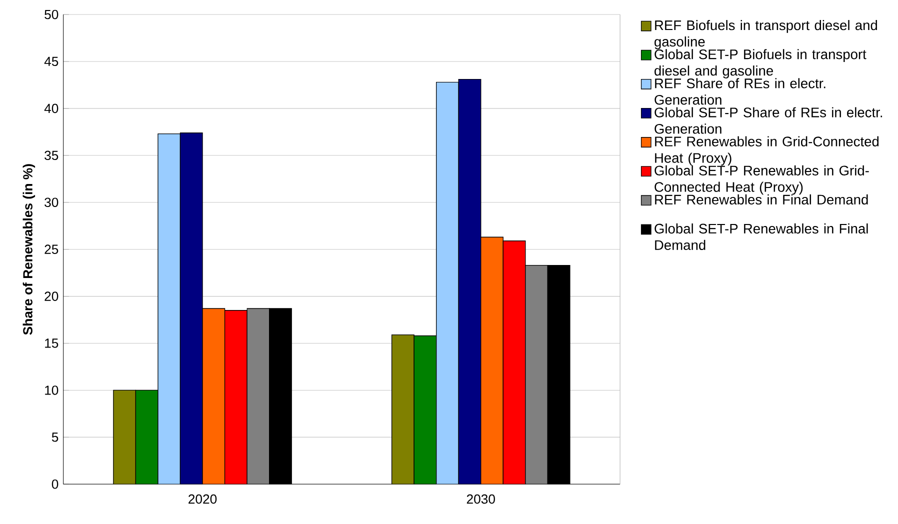 Image resolution: width=898 pixels, height=524 pixels. I want to click on legend-label: Global SET-P Renewables in Final Demand, so click(761, 237).